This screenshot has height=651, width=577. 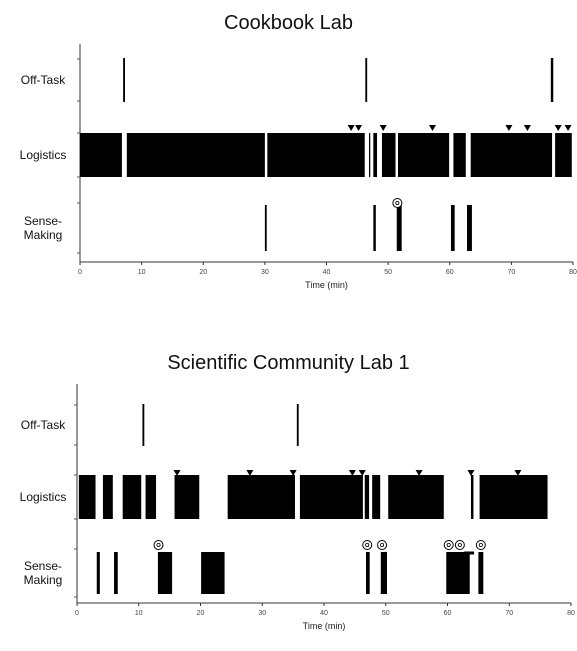 What do you see at coordinates (288, 23) in the screenshot?
I see `chart-title: Cookbook Lab` at bounding box center [288, 23].